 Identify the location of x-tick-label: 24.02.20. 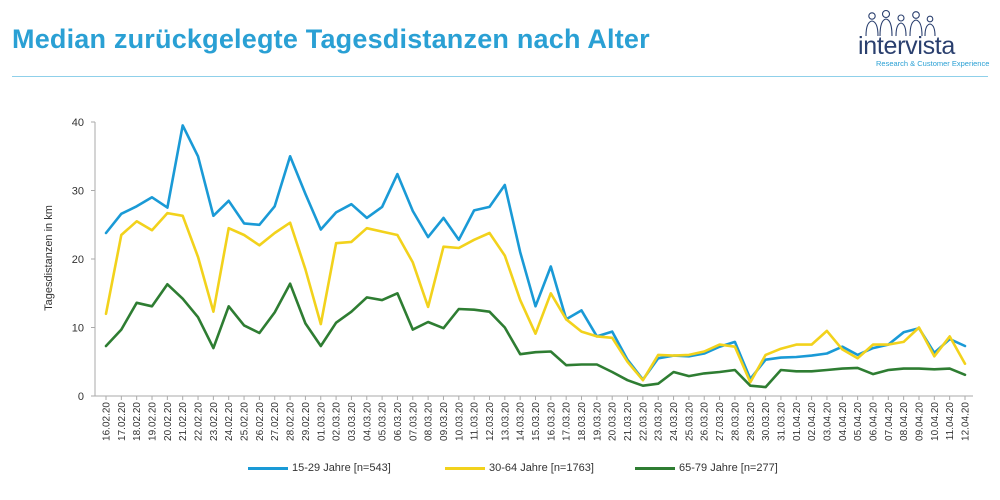
(229, 421).